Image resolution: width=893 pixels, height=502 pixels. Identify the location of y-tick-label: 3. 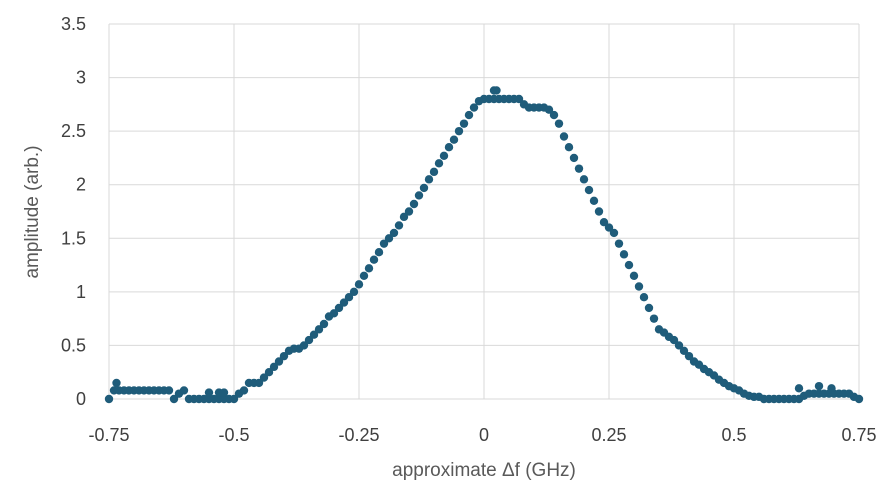
(81, 78).